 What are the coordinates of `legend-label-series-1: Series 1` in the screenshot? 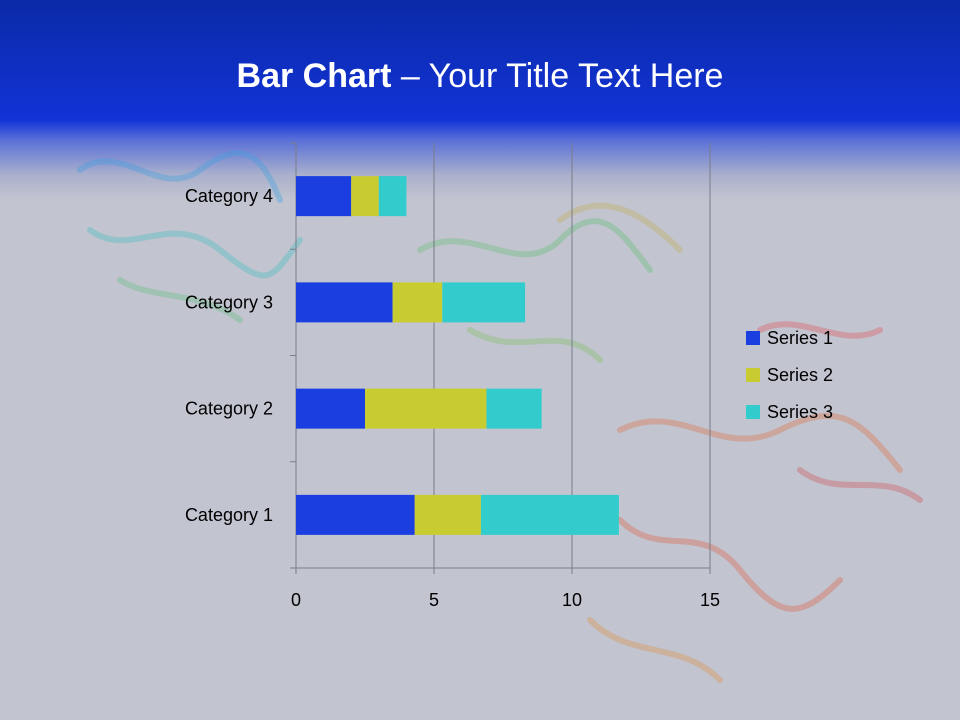 It's located at (800, 338).